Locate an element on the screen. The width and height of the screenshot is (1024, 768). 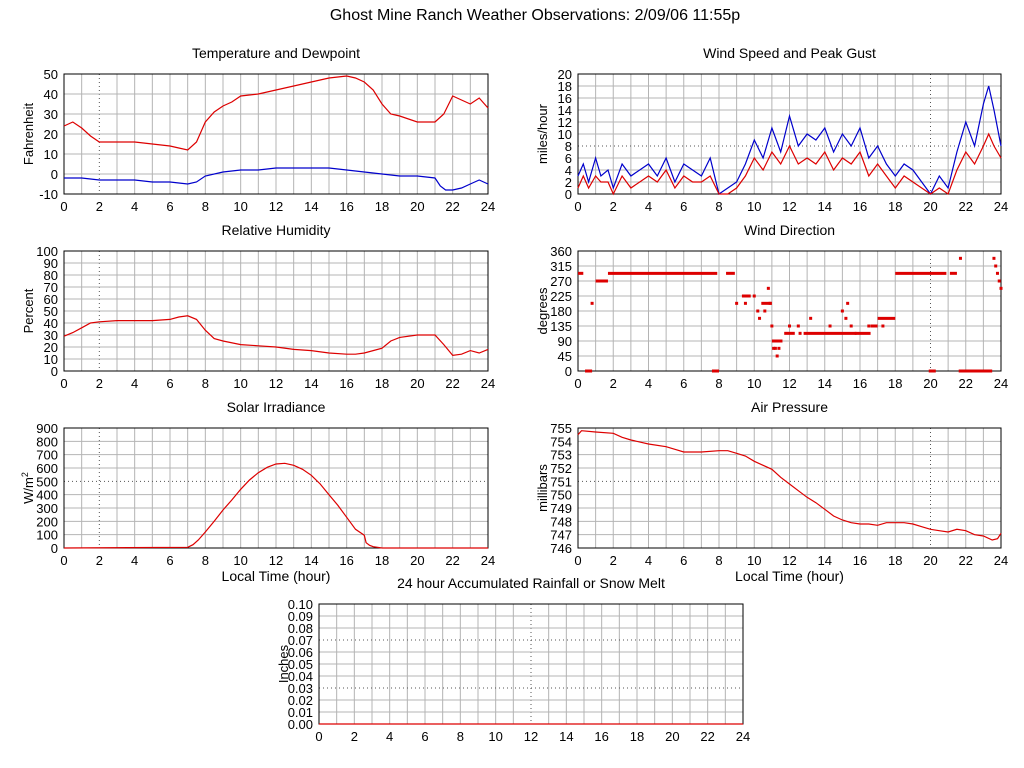
y-tick-label: 30 is located at coordinates (51, 114).